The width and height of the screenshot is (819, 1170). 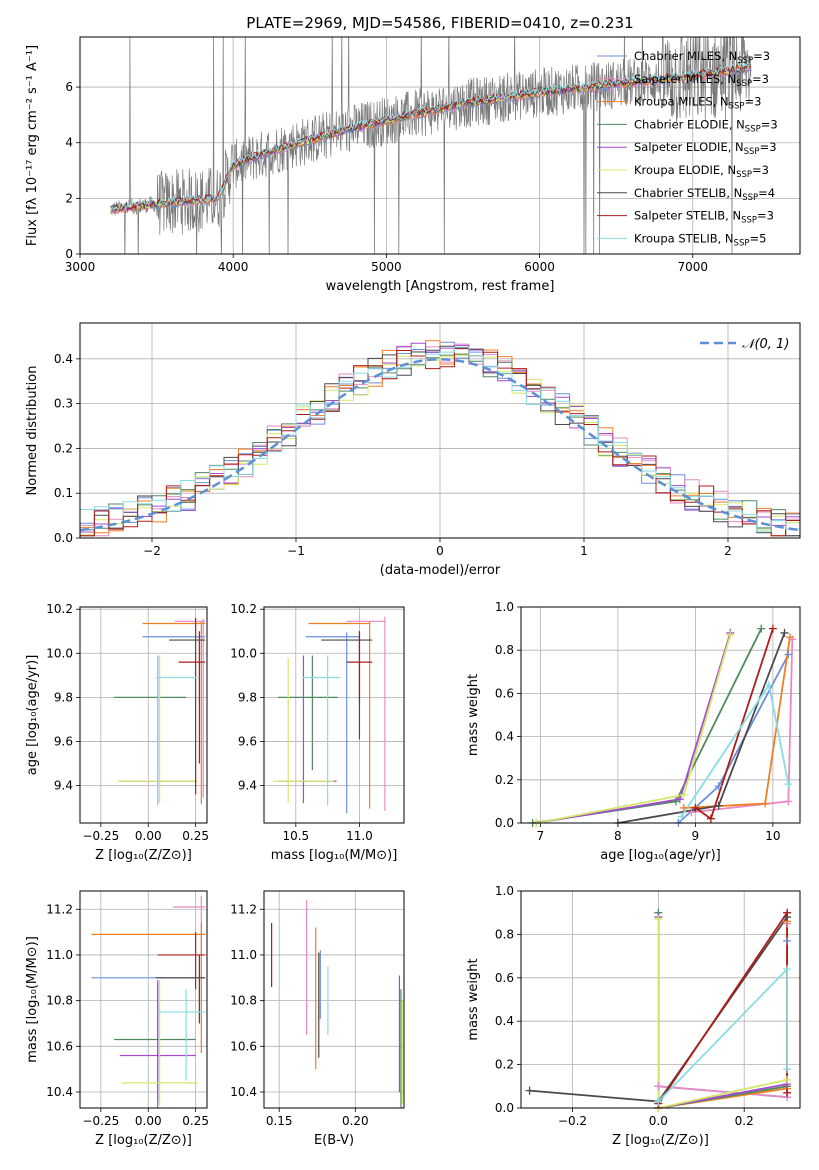 I want to click on x-tick-label: 7000, so click(x=692, y=267).